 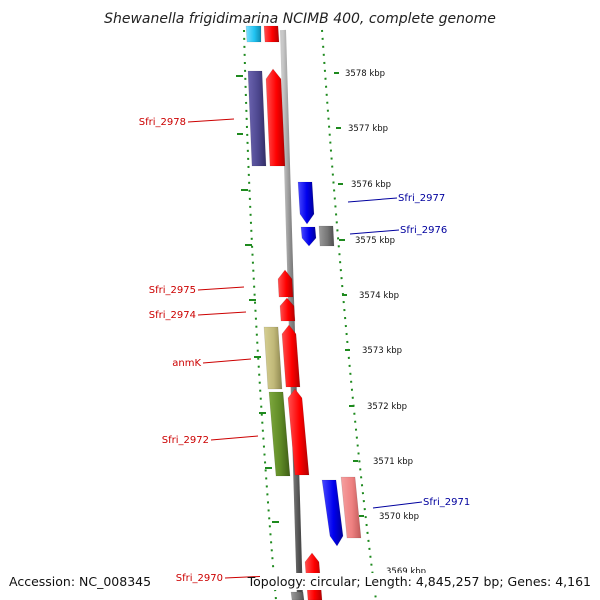 I want to click on tick-label-3572: 3572 kbp, so click(x=387, y=407).